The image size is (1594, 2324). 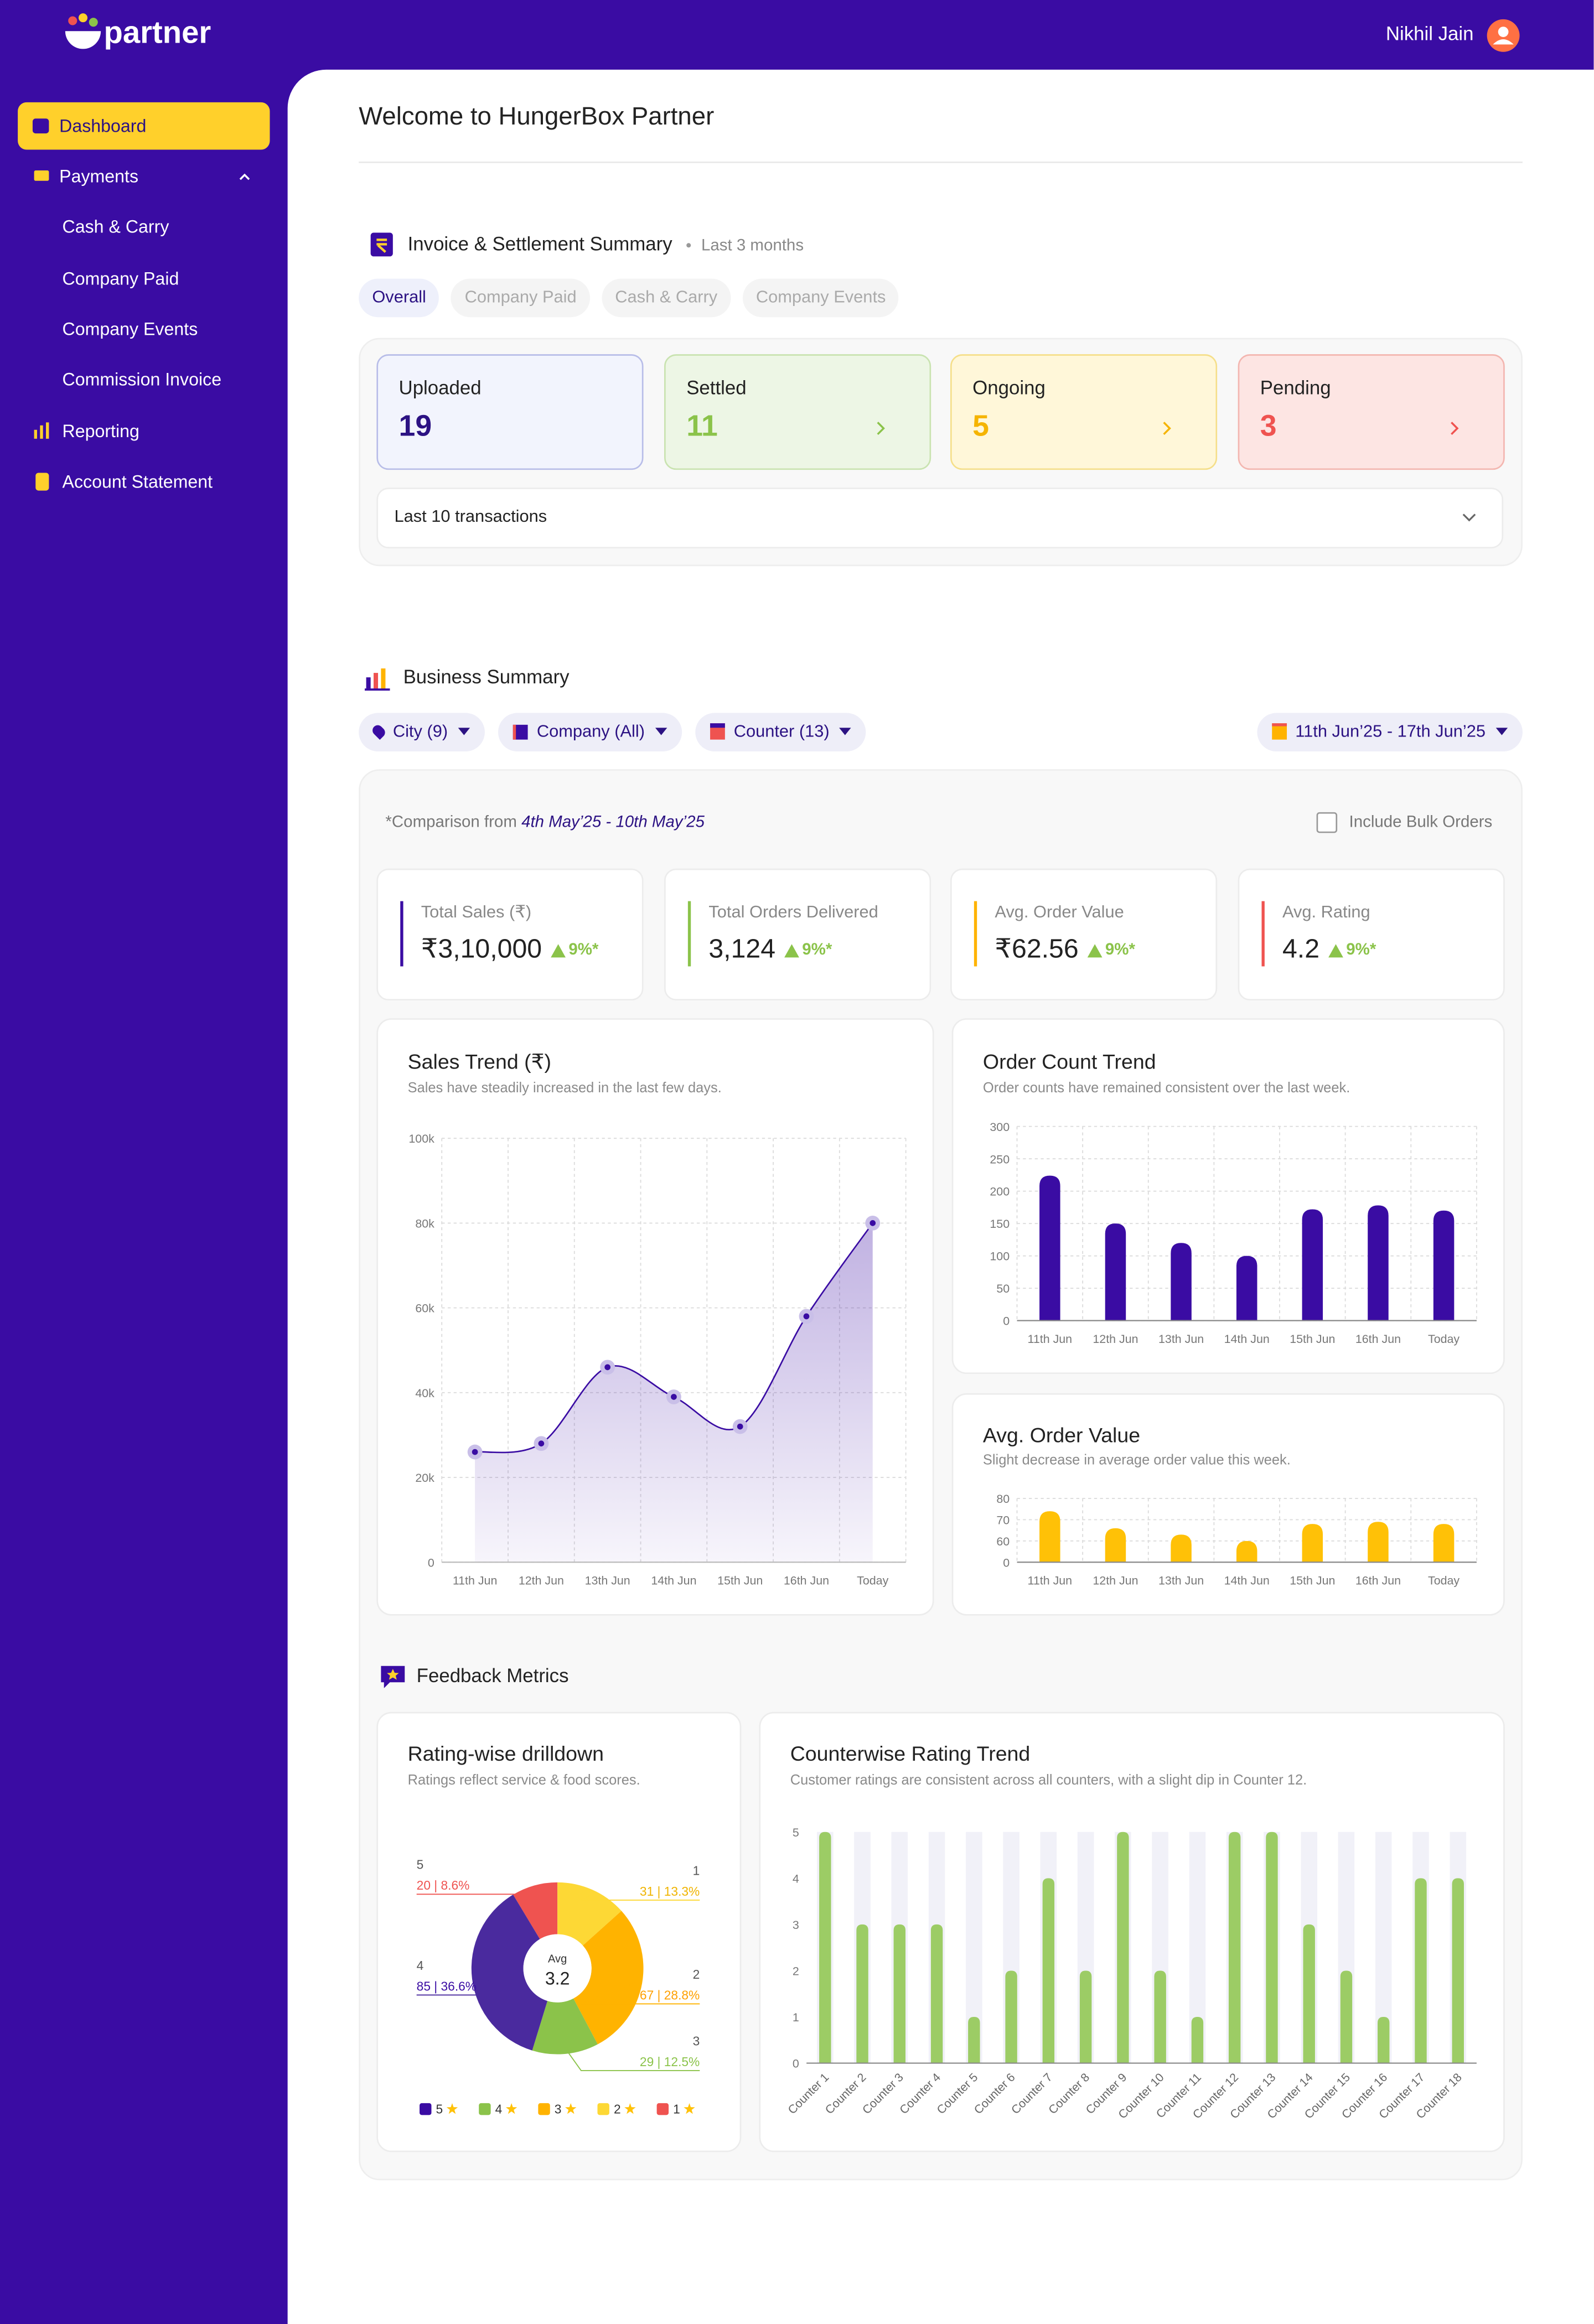 I want to click on checkbox-label: Include Bulk Orders, so click(x=1421, y=822).